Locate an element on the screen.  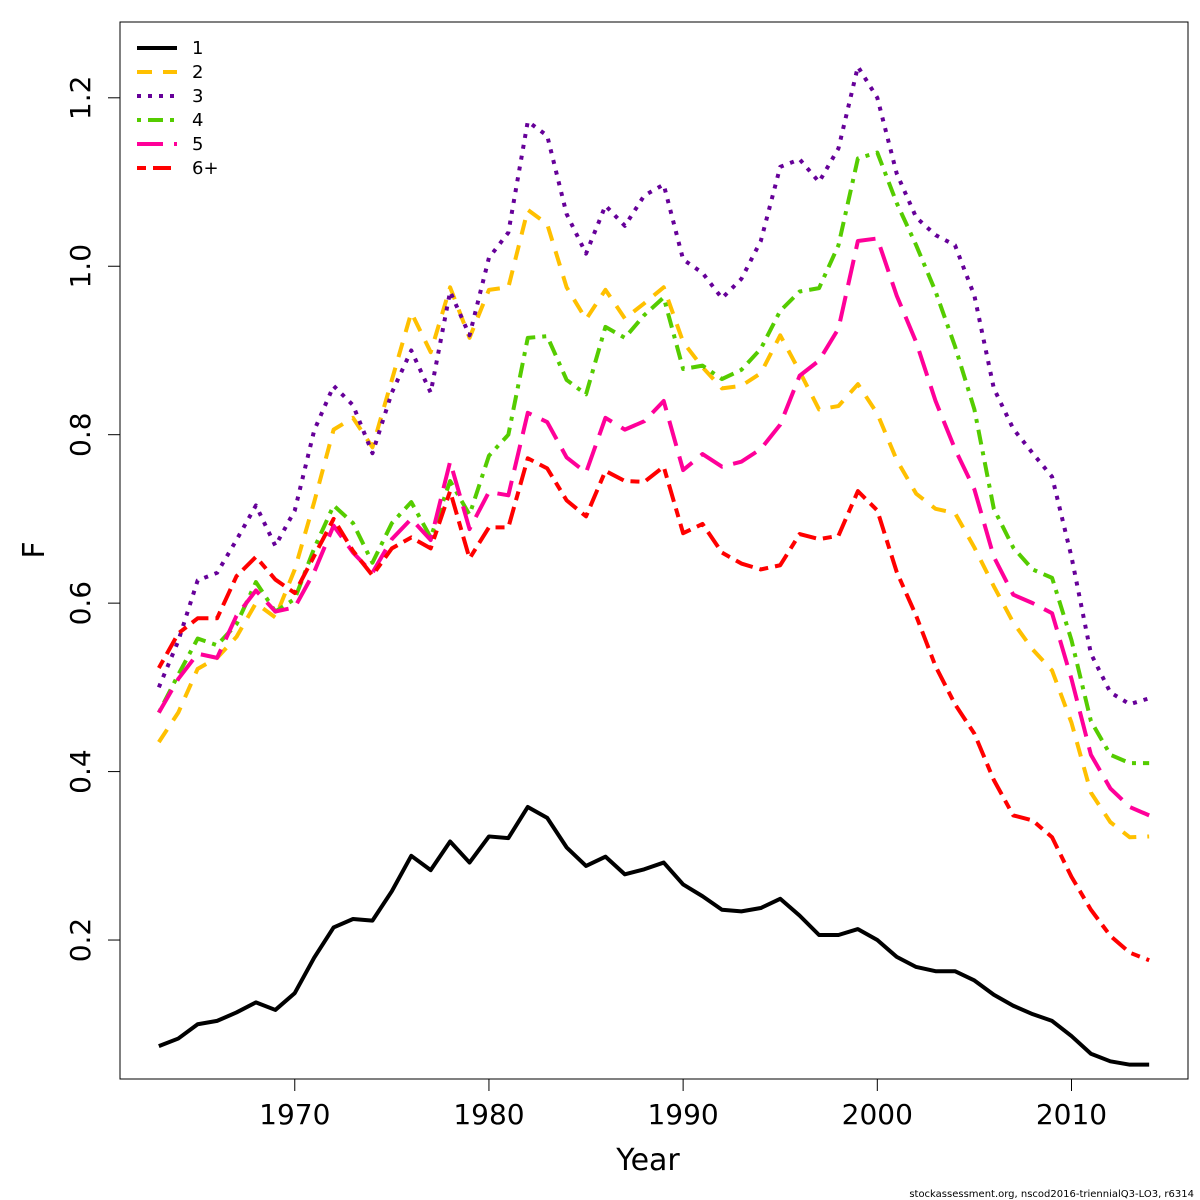
x-tick-label: 2000 is located at coordinates (877, 1114).